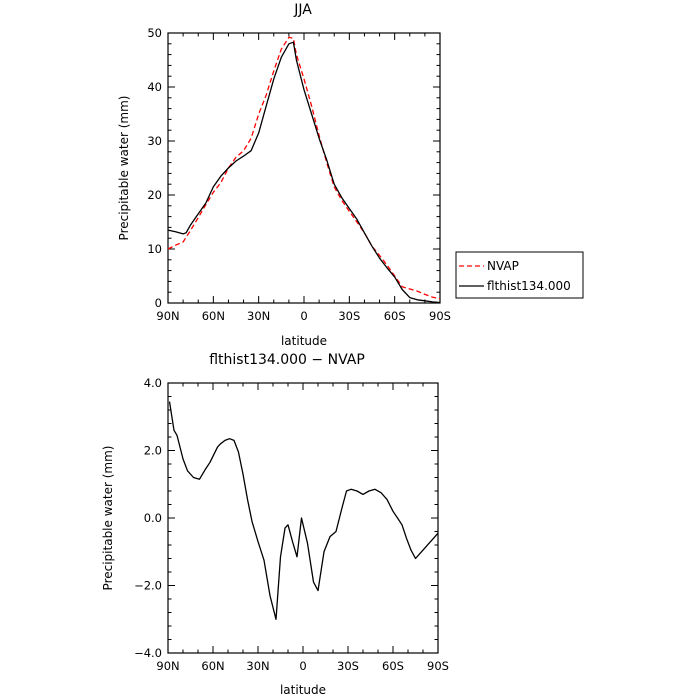 The height and width of the screenshot is (700, 700). What do you see at coordinates (154, 141) in the screenshot?
I see `top-y-tick-label: 30` at bounding box center [154, 141].